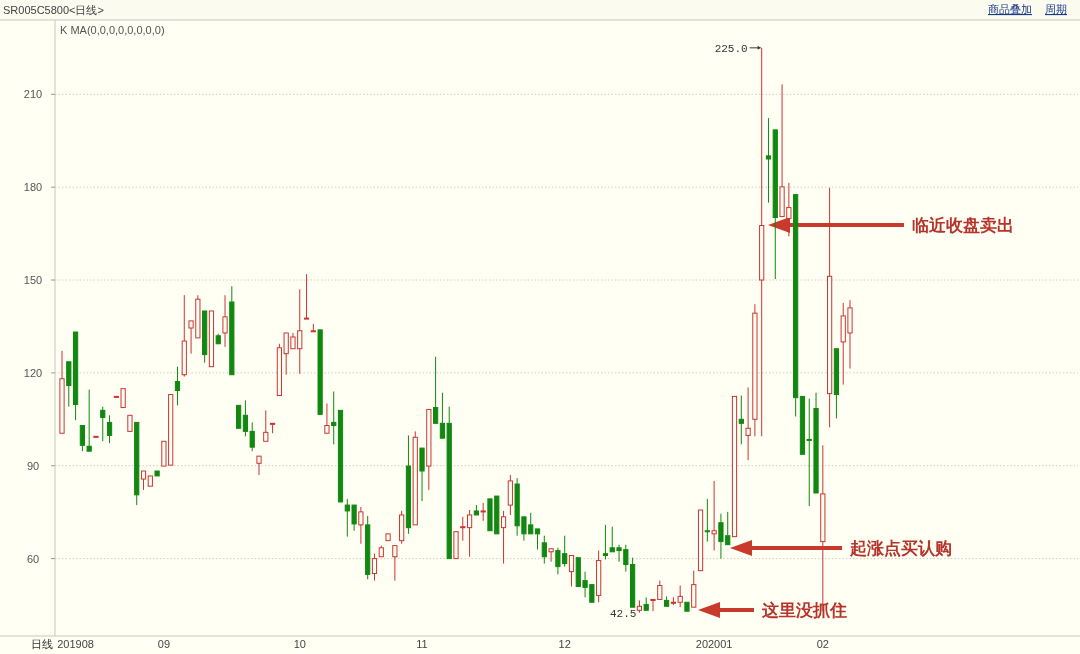 The image size is (1080, 654). Describe the element at coordinates (900, 548) in the screenshot. I see `annotation: 起涨点买认购` at that location.